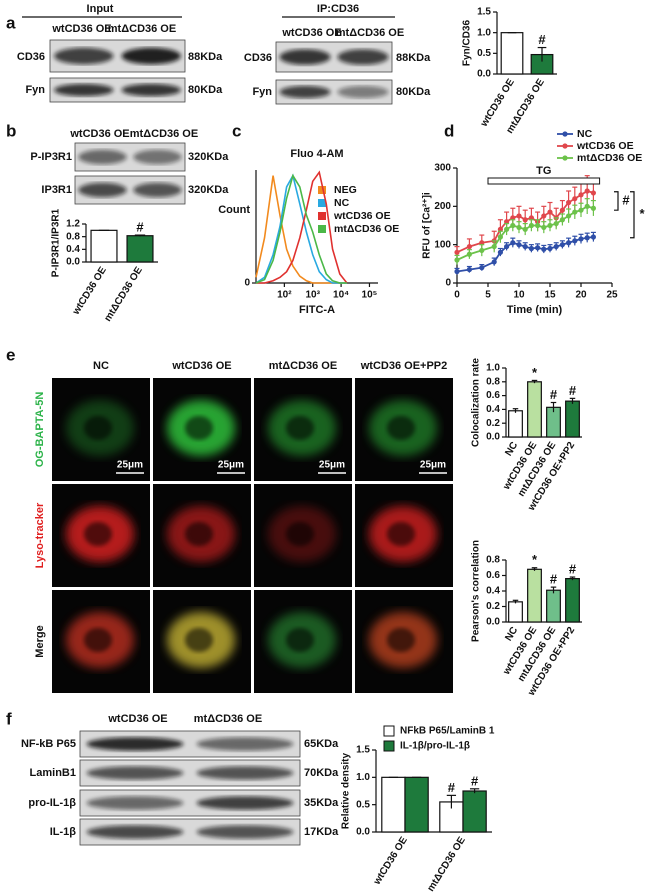  Describe the element at coordinates (467, 43) in the screenshot. I see `y-axis-label: Fyn/CD36` at that location.